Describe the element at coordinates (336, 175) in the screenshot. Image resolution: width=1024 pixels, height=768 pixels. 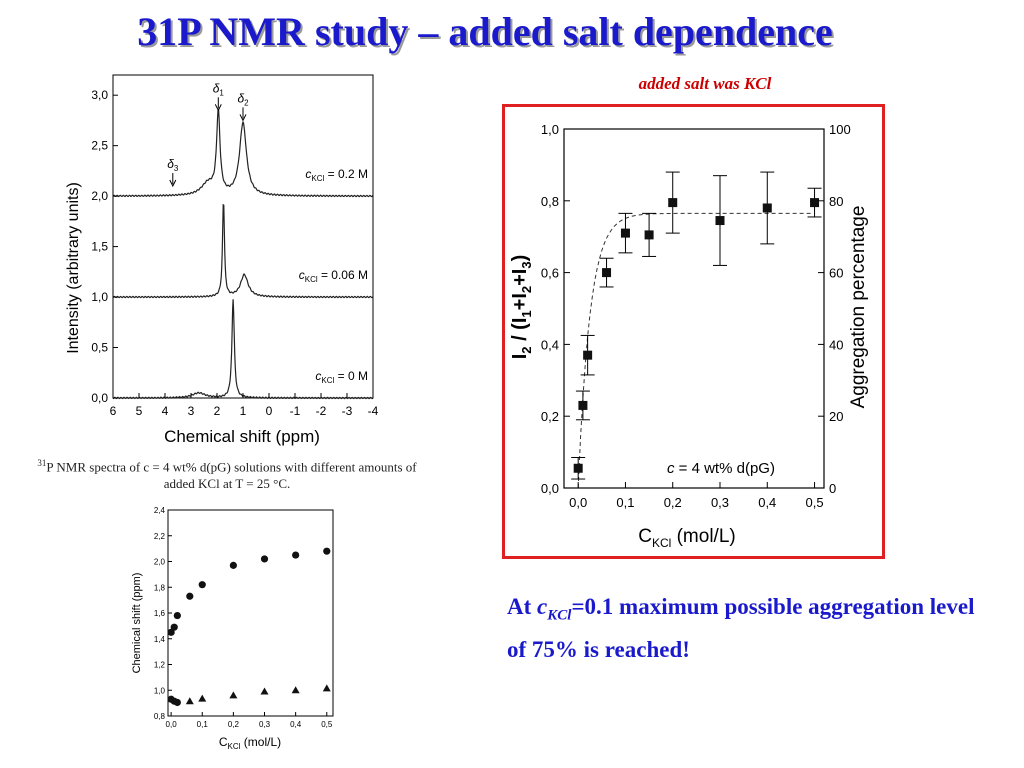
I see `nmr-series-label: cKCl = 0.2 M` at that location.